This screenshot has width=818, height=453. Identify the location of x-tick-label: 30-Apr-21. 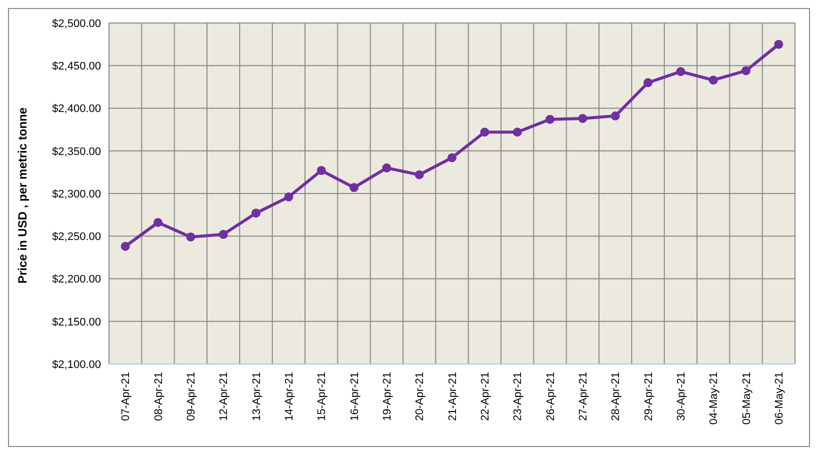
(681, 396).